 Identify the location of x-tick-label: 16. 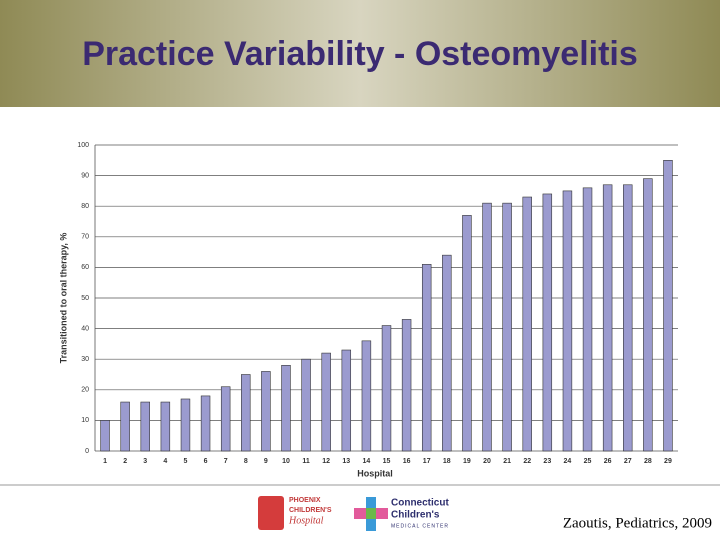
(407, 461).